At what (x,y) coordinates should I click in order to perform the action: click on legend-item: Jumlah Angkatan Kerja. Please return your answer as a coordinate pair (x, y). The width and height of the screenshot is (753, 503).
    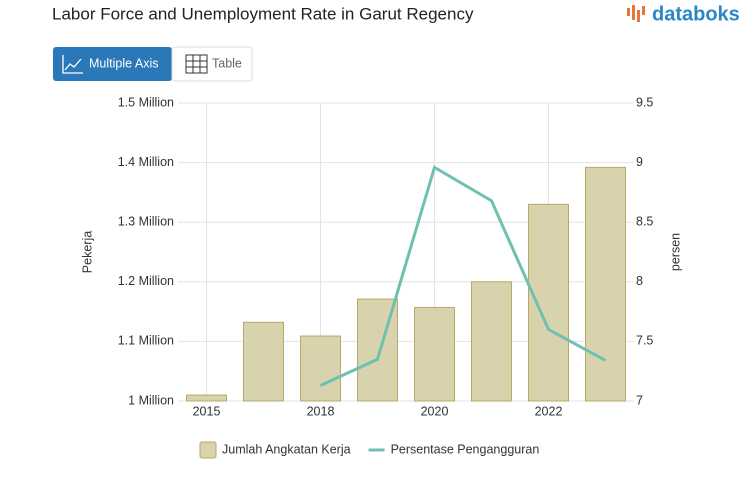
    Looking at the image, I should click on (275, 450).